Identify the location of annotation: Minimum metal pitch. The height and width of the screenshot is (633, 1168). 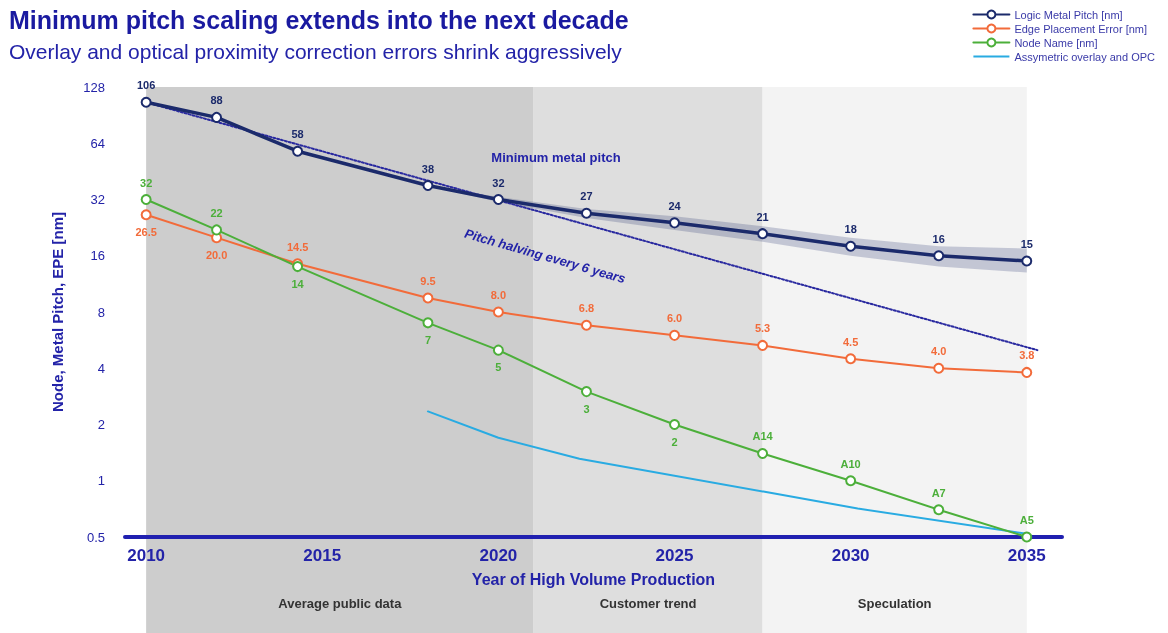
(556, 157).